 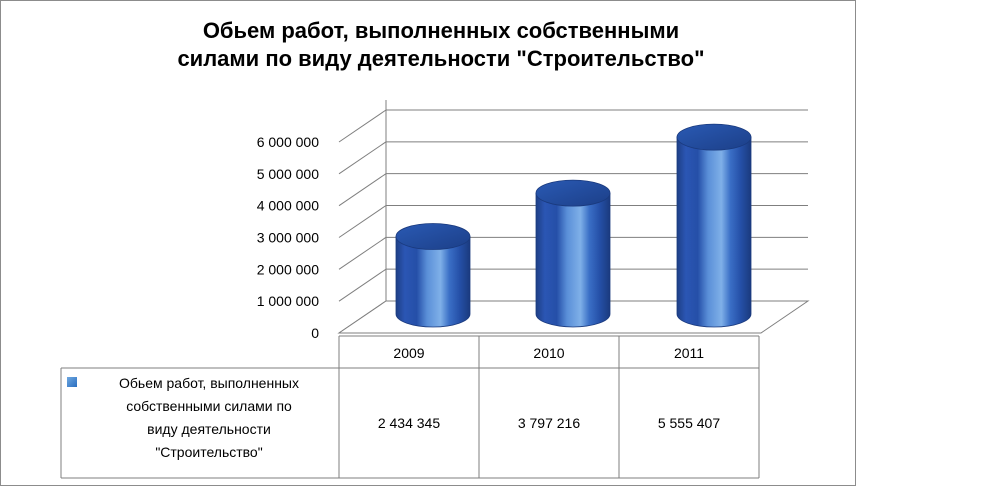 I want to click on y-tick-label: 3 000 000, so click(x=288, y=238).